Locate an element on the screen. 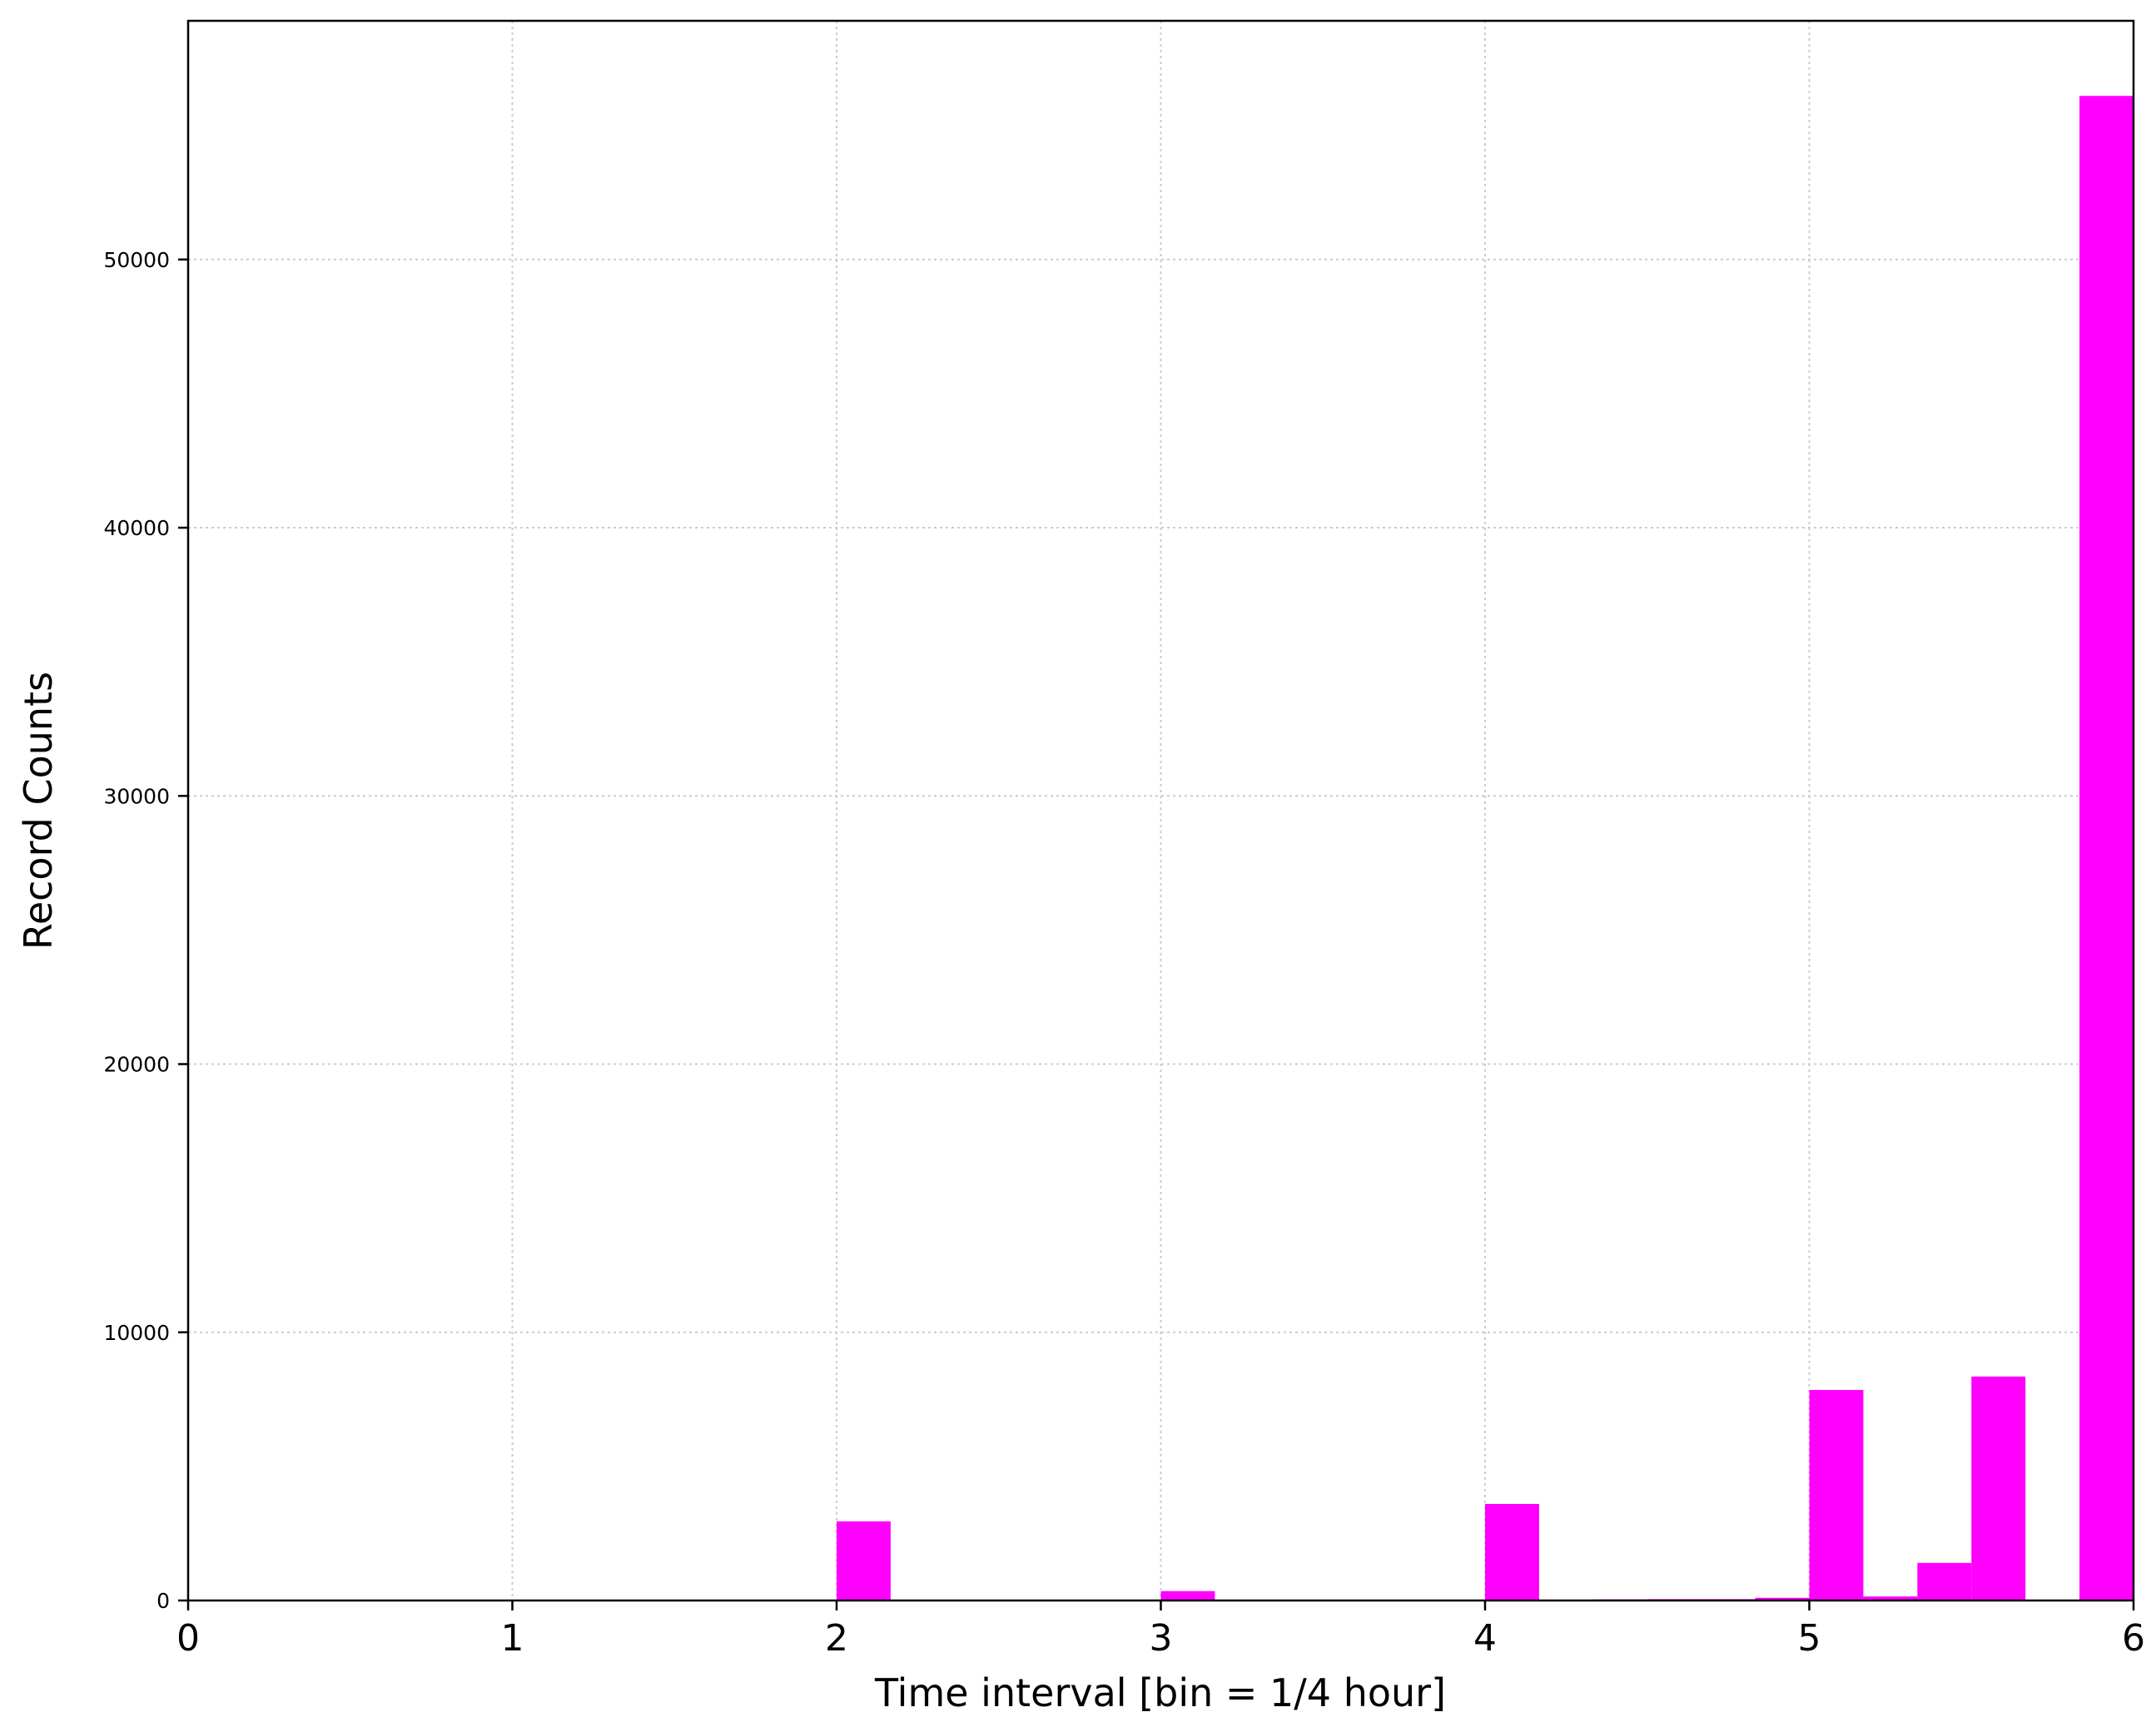  x-axis-label: Time interval [bin = 1/4 hour] is located at coordinates (1160, 1692).